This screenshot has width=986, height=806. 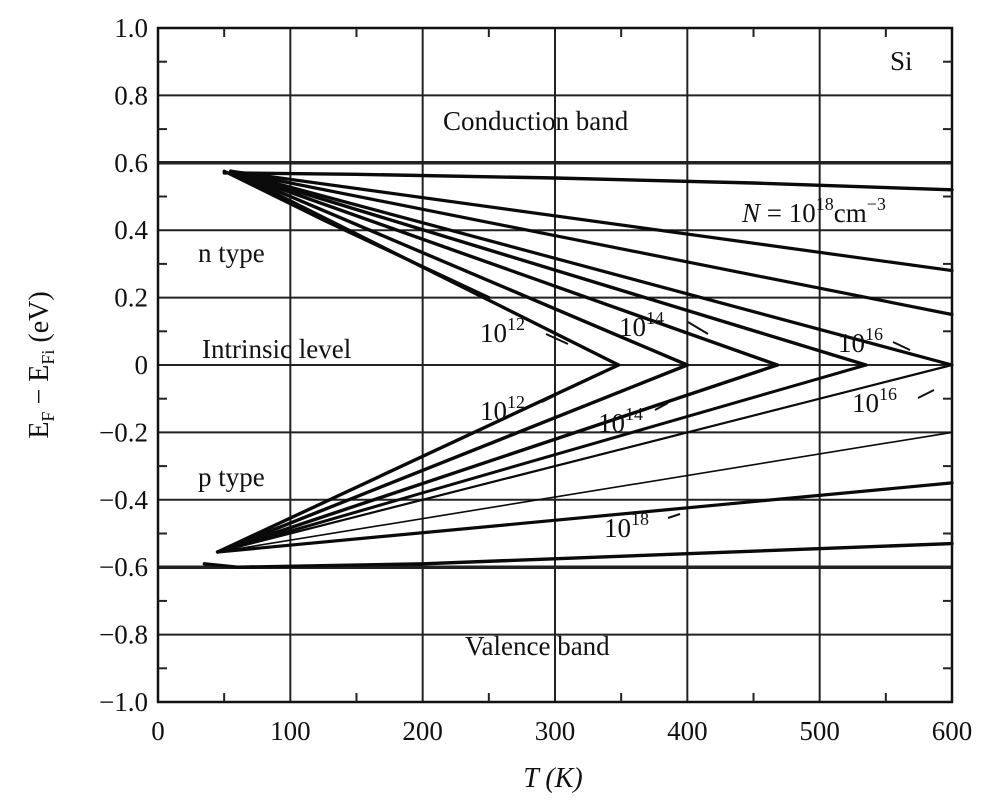 What do you see at coordinates (290, 731) in the screenshot?
I see `x-tick-label: 100` at bounding box center [290, 731].